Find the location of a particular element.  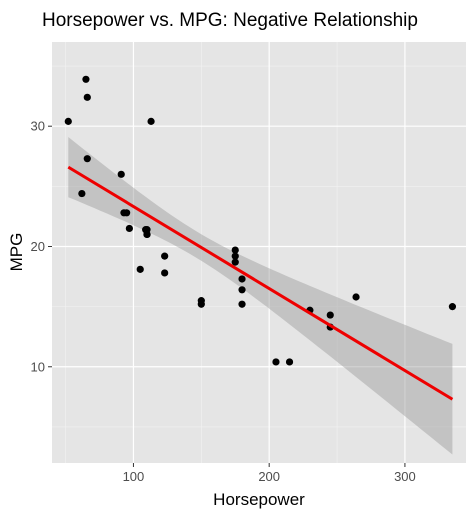

x-tick-label: 100 is located at coordinates (134, 476).